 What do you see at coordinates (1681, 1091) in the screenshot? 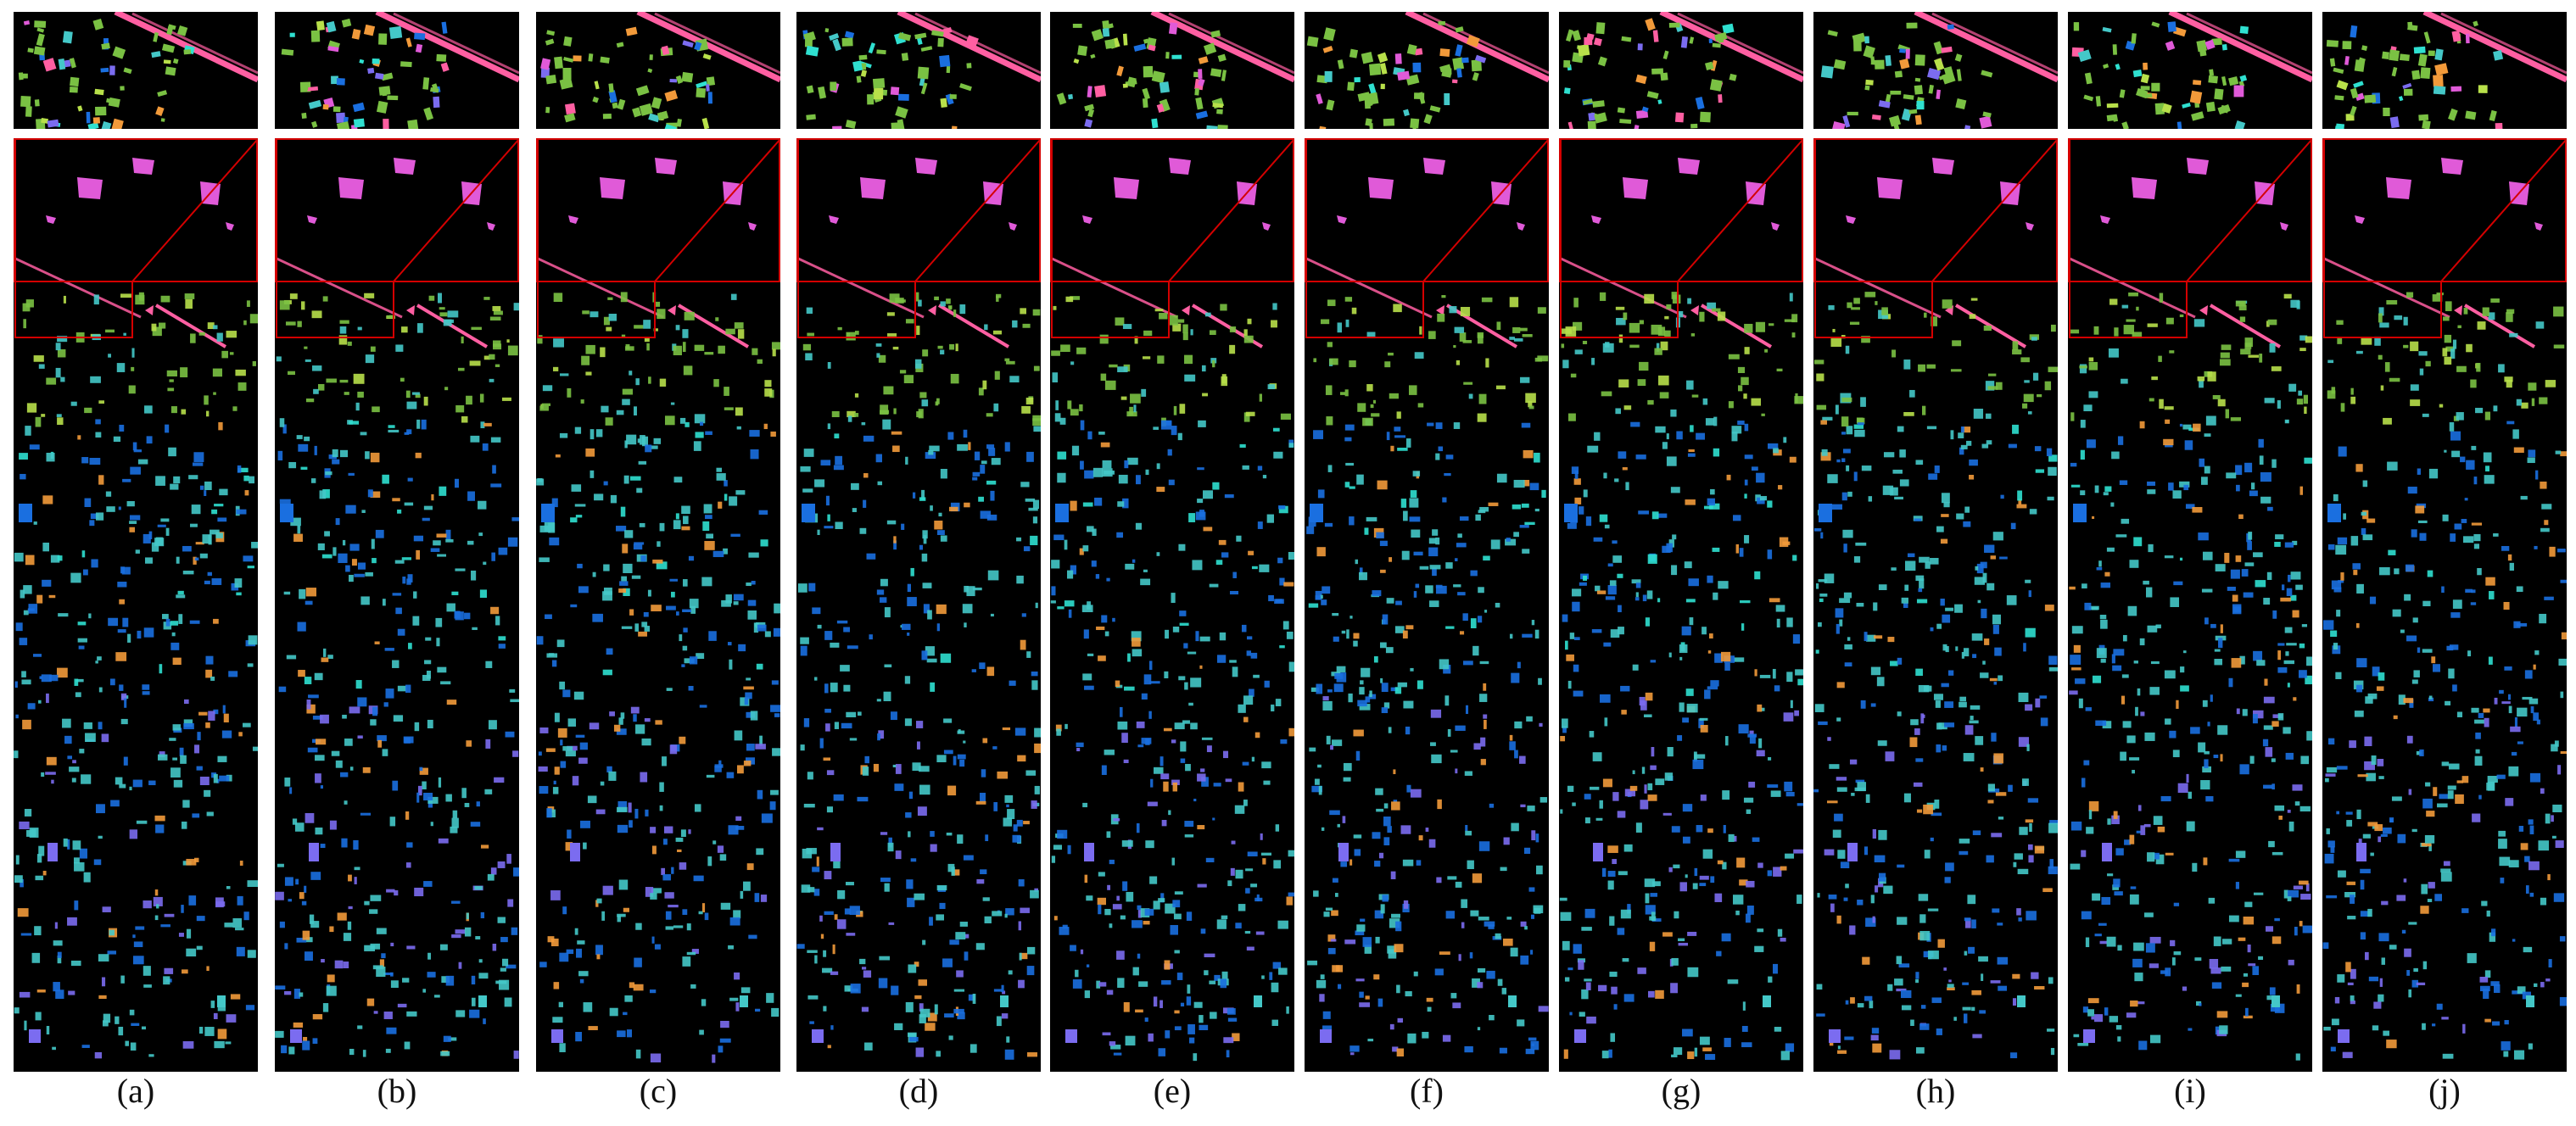
I see `panel-caption: (g)` at bounding box center [1681, 1091].